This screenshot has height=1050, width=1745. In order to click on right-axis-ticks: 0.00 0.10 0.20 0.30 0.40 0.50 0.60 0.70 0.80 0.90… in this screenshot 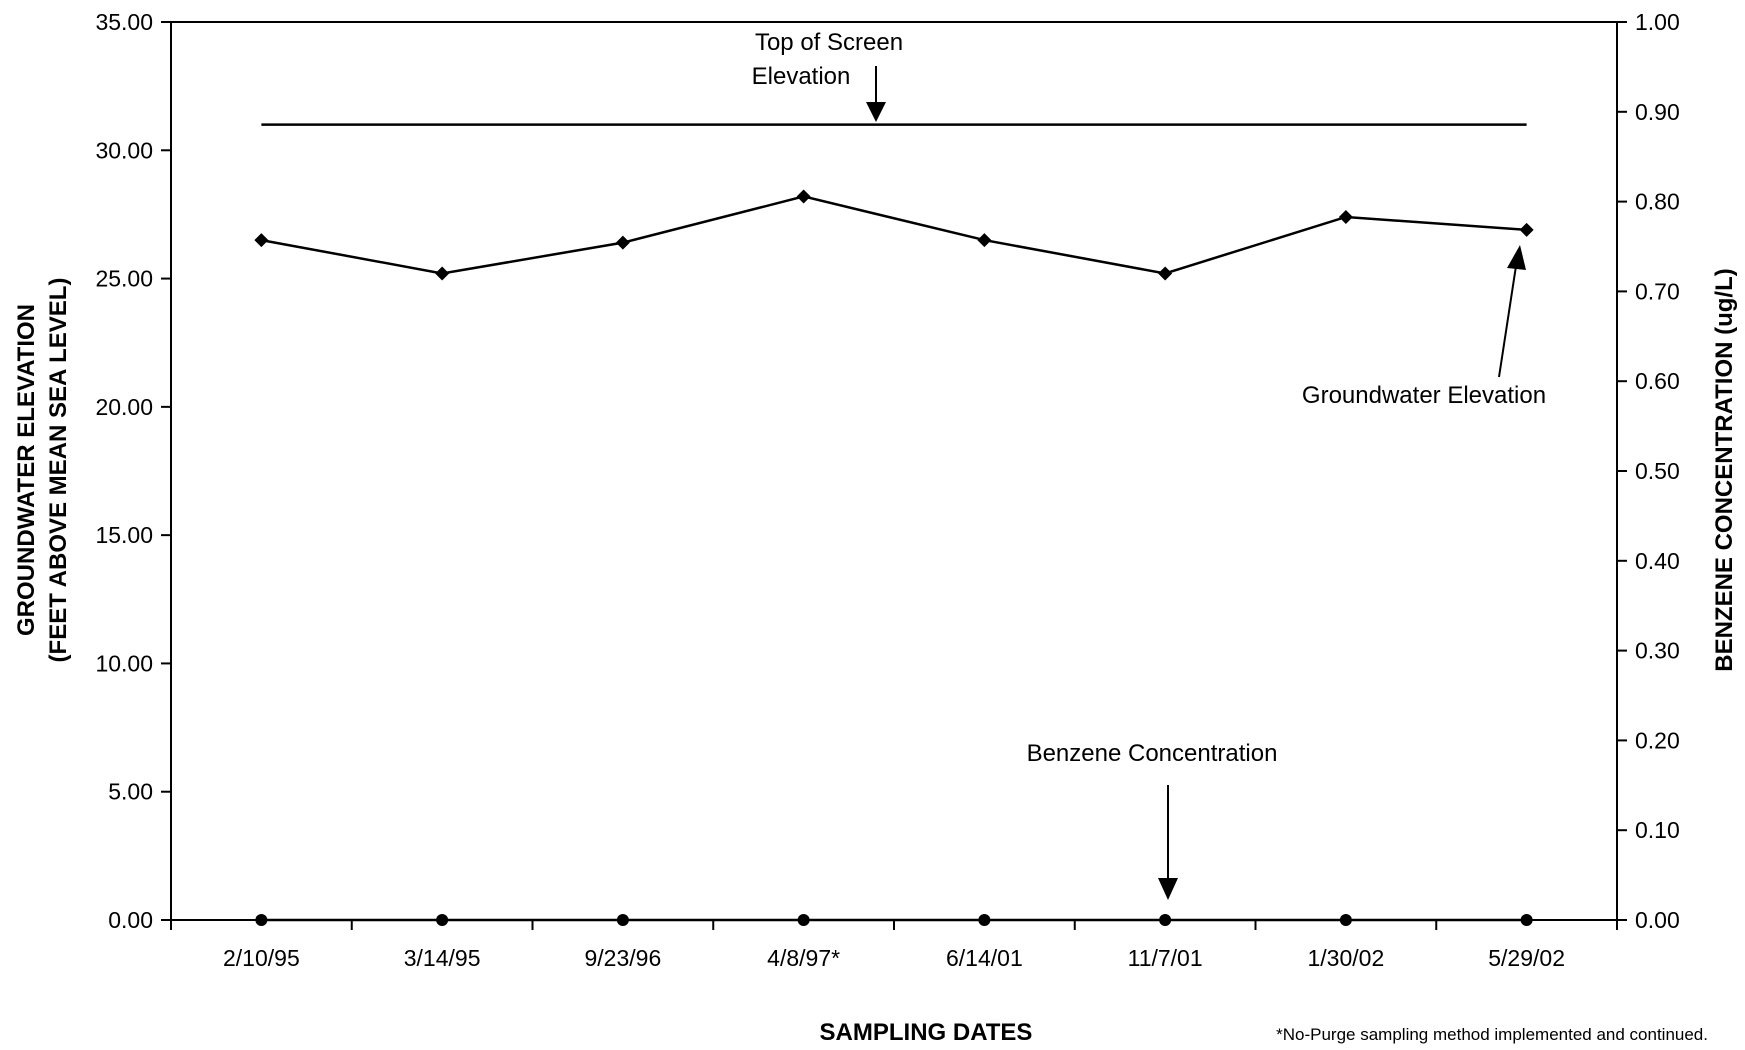, I will do `click(1648, 471)`.